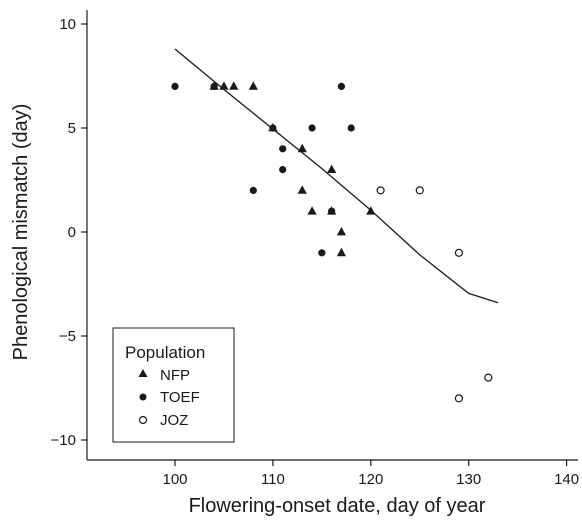 The image size is (582, 522). Describe the element at coordinates (72, 128) in the screenshot. I see `y-tick-label: 5` at that location.